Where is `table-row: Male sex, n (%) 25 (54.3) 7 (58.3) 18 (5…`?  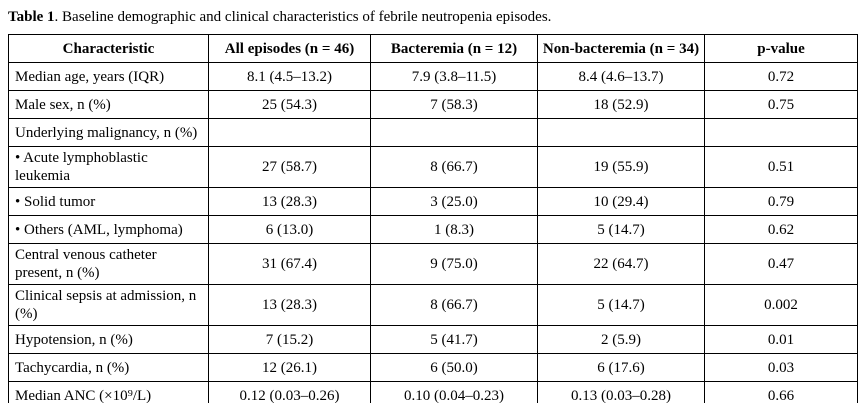
table-row: Male sex, n (%) 25 (54.3) 7 (58.3) 18 (5… is located at coordinates (433, 104).